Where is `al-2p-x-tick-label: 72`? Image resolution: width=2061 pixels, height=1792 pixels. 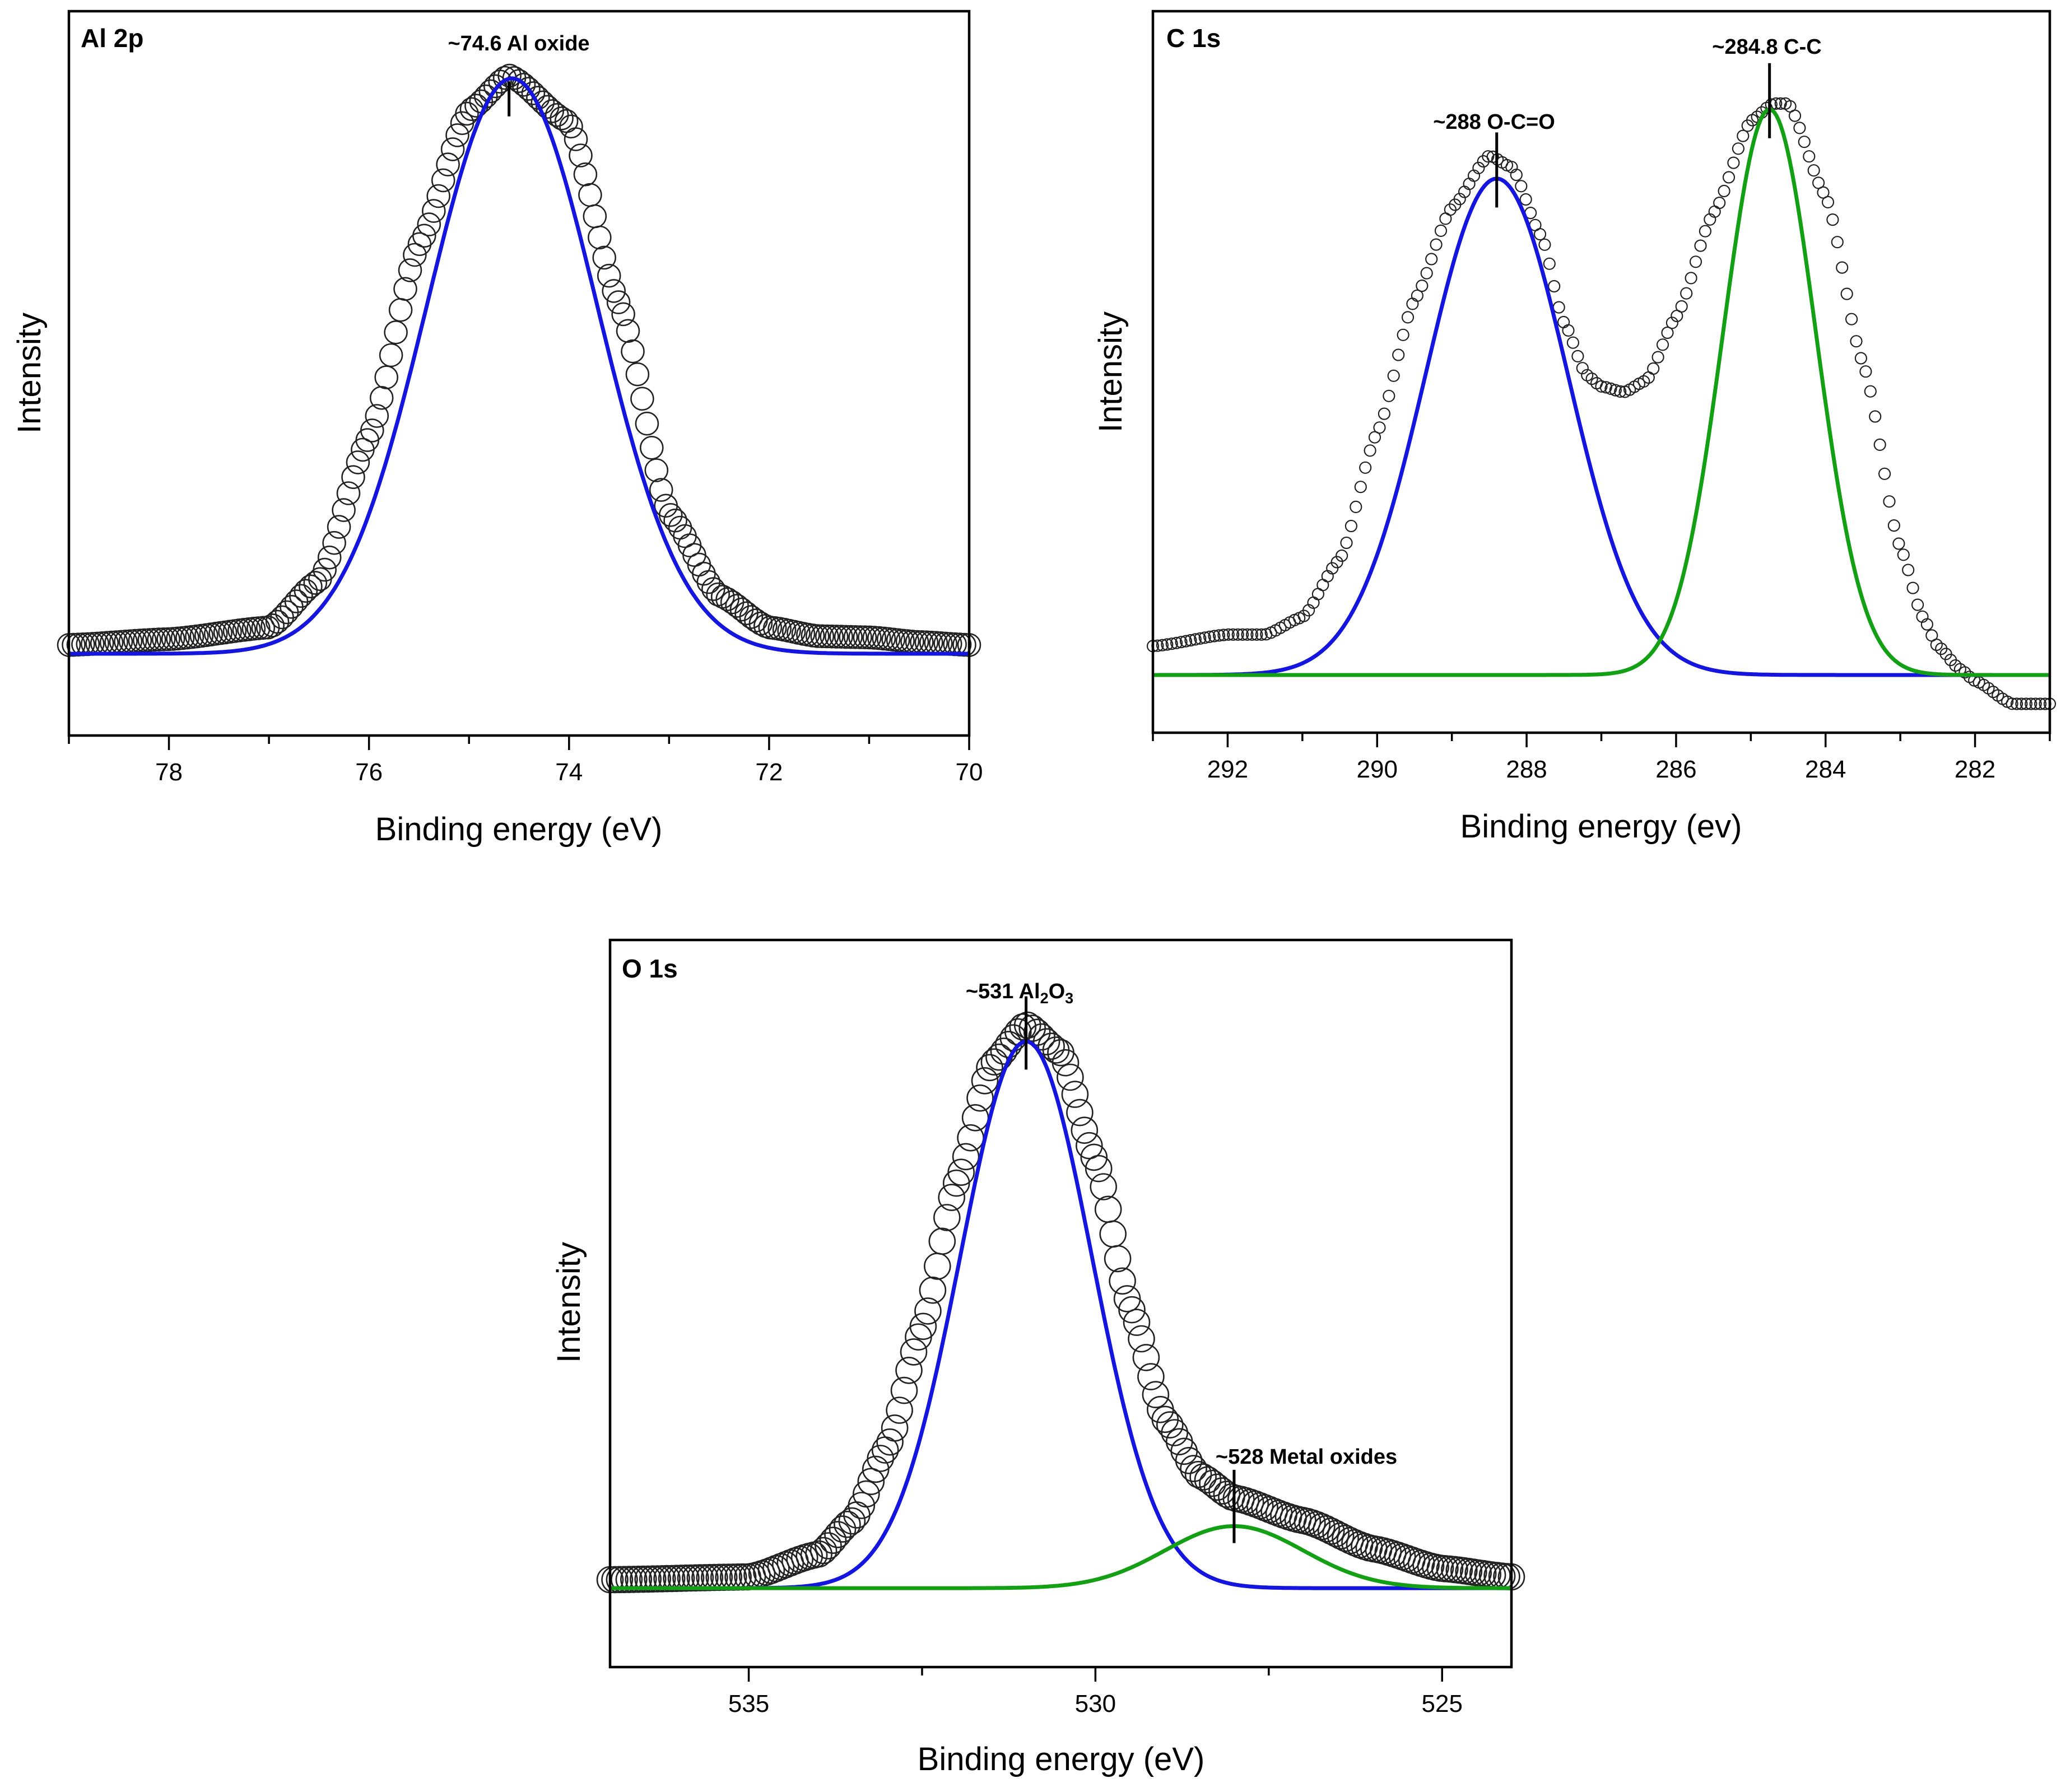
al-2p-x-tick-label: 72 is located at coordinates (769, 772).